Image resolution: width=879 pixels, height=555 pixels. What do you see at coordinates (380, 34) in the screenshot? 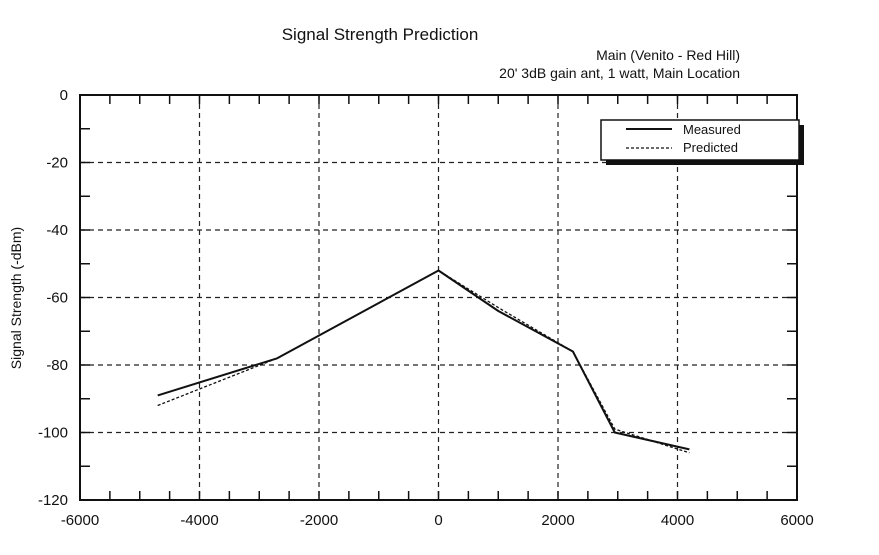
I see `chart-title: Signal Strength Prediction` at bounding box center [380, 34].